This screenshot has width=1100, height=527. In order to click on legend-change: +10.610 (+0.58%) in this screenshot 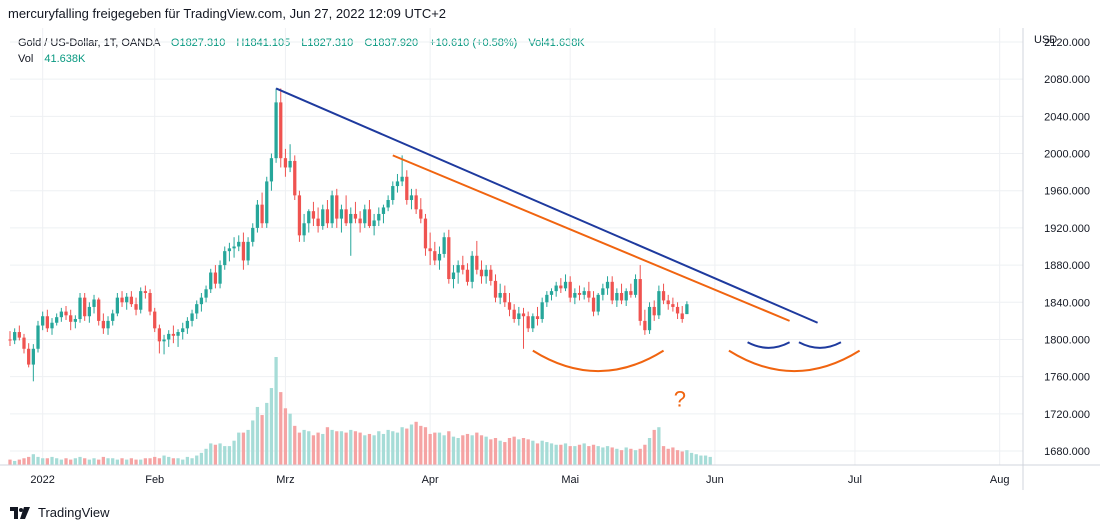, I will do `click(473, 43)`.